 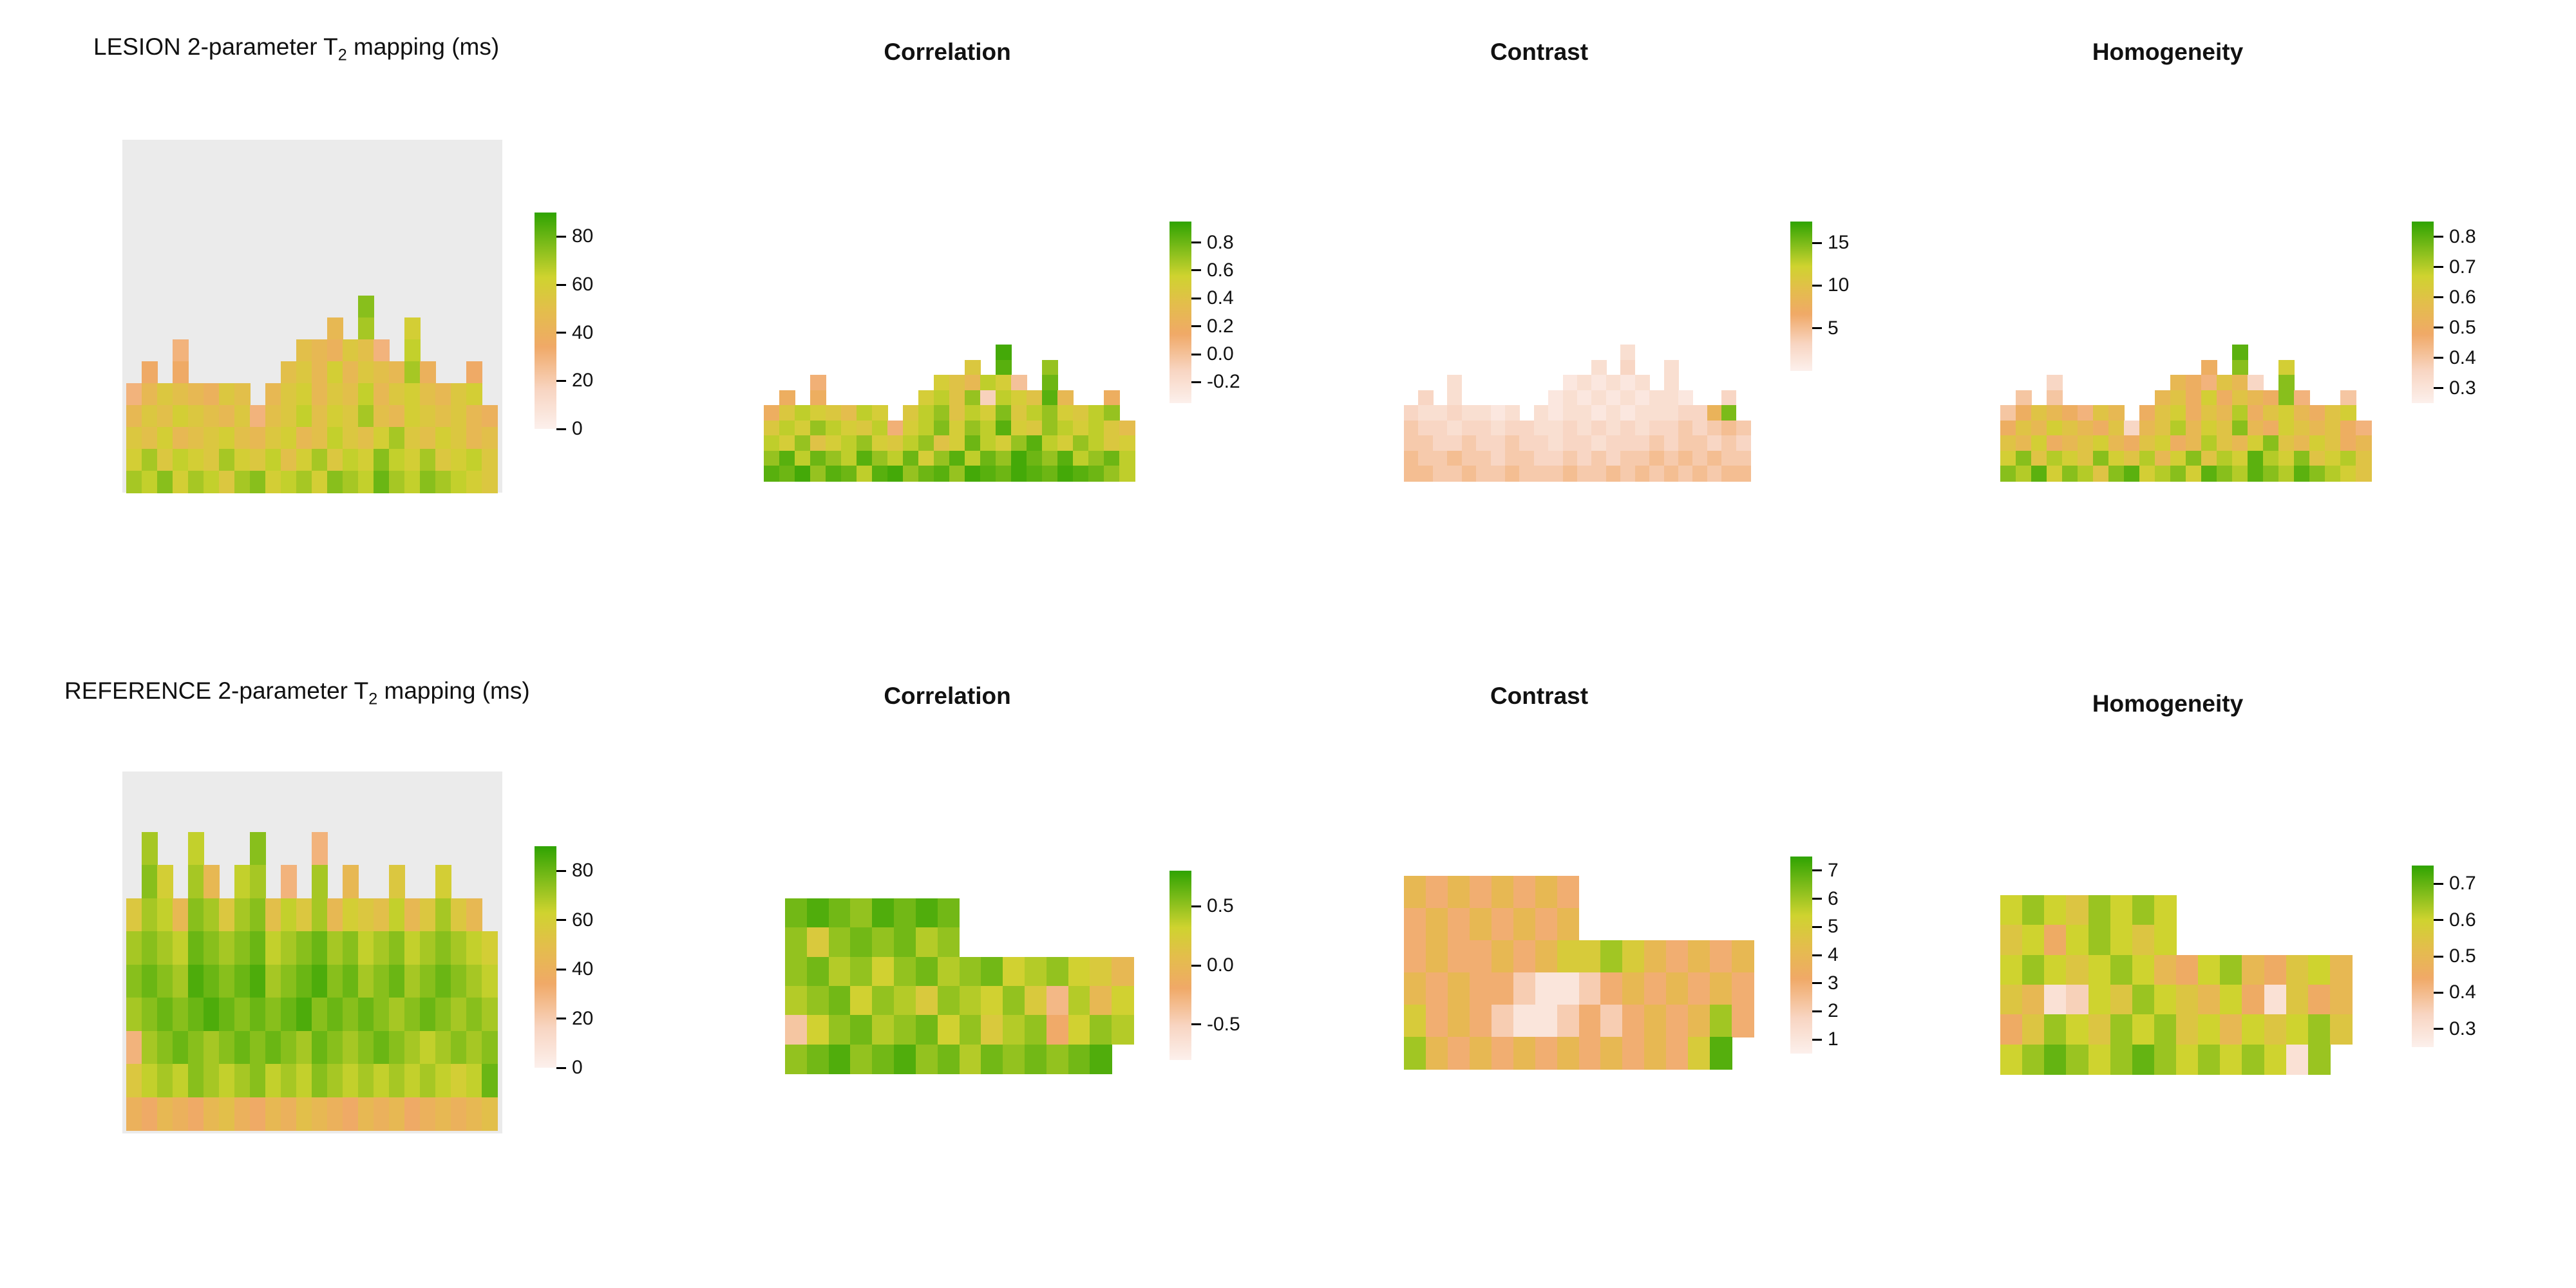 What do you see at coordinates (1221, 270) in the screenshot?
I see `legend-tick-label: 0.6` at bounding box center [1221, 270].